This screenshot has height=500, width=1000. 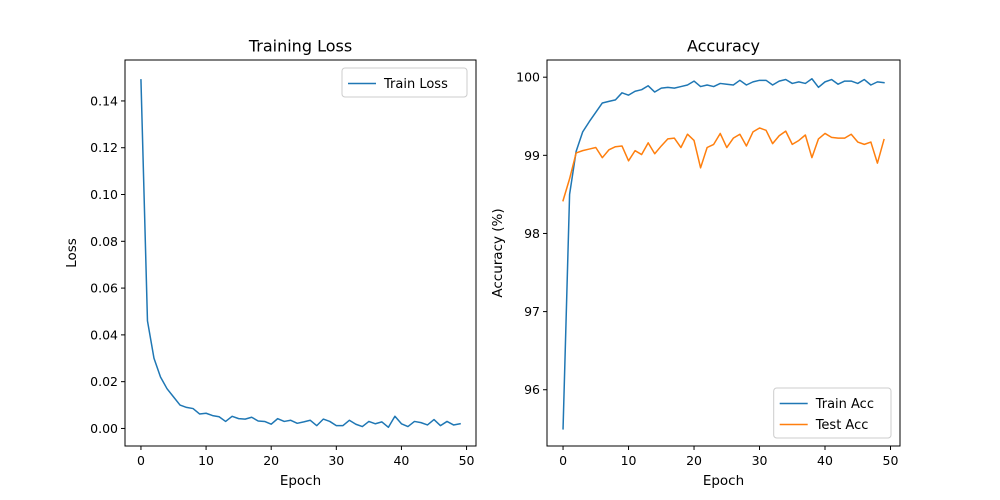 What do you see at coordinates (629, 460) in the screenshot?
I see `accuracy-xtick-label-1: 10` at bounding box center [629, 460].